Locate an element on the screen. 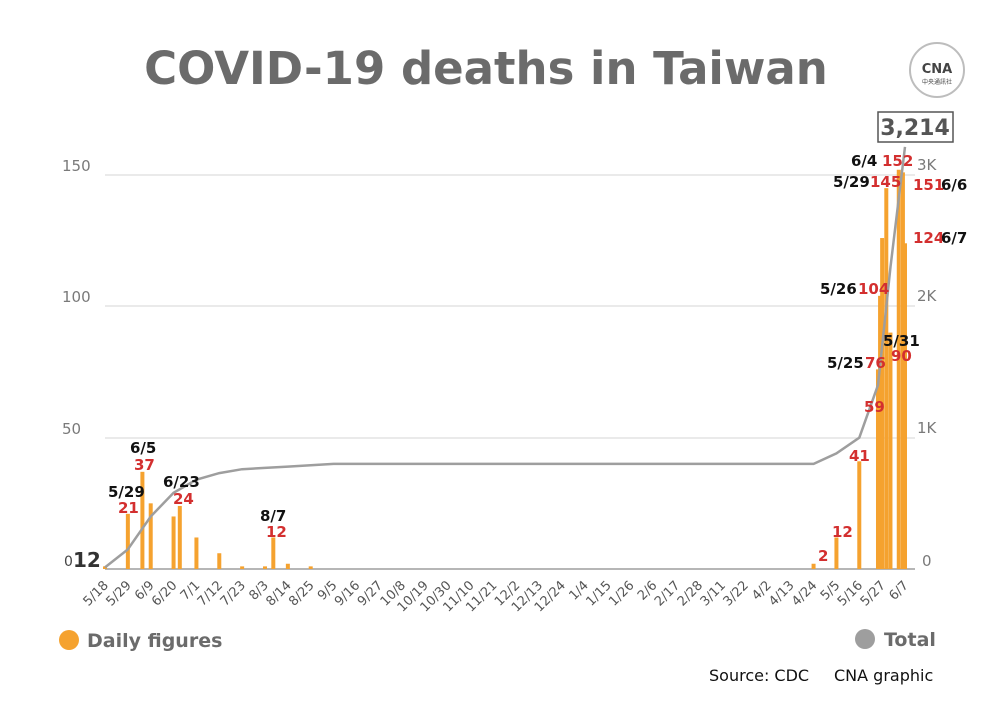  start-value: 0 12 is located at coordinates (82, 560).